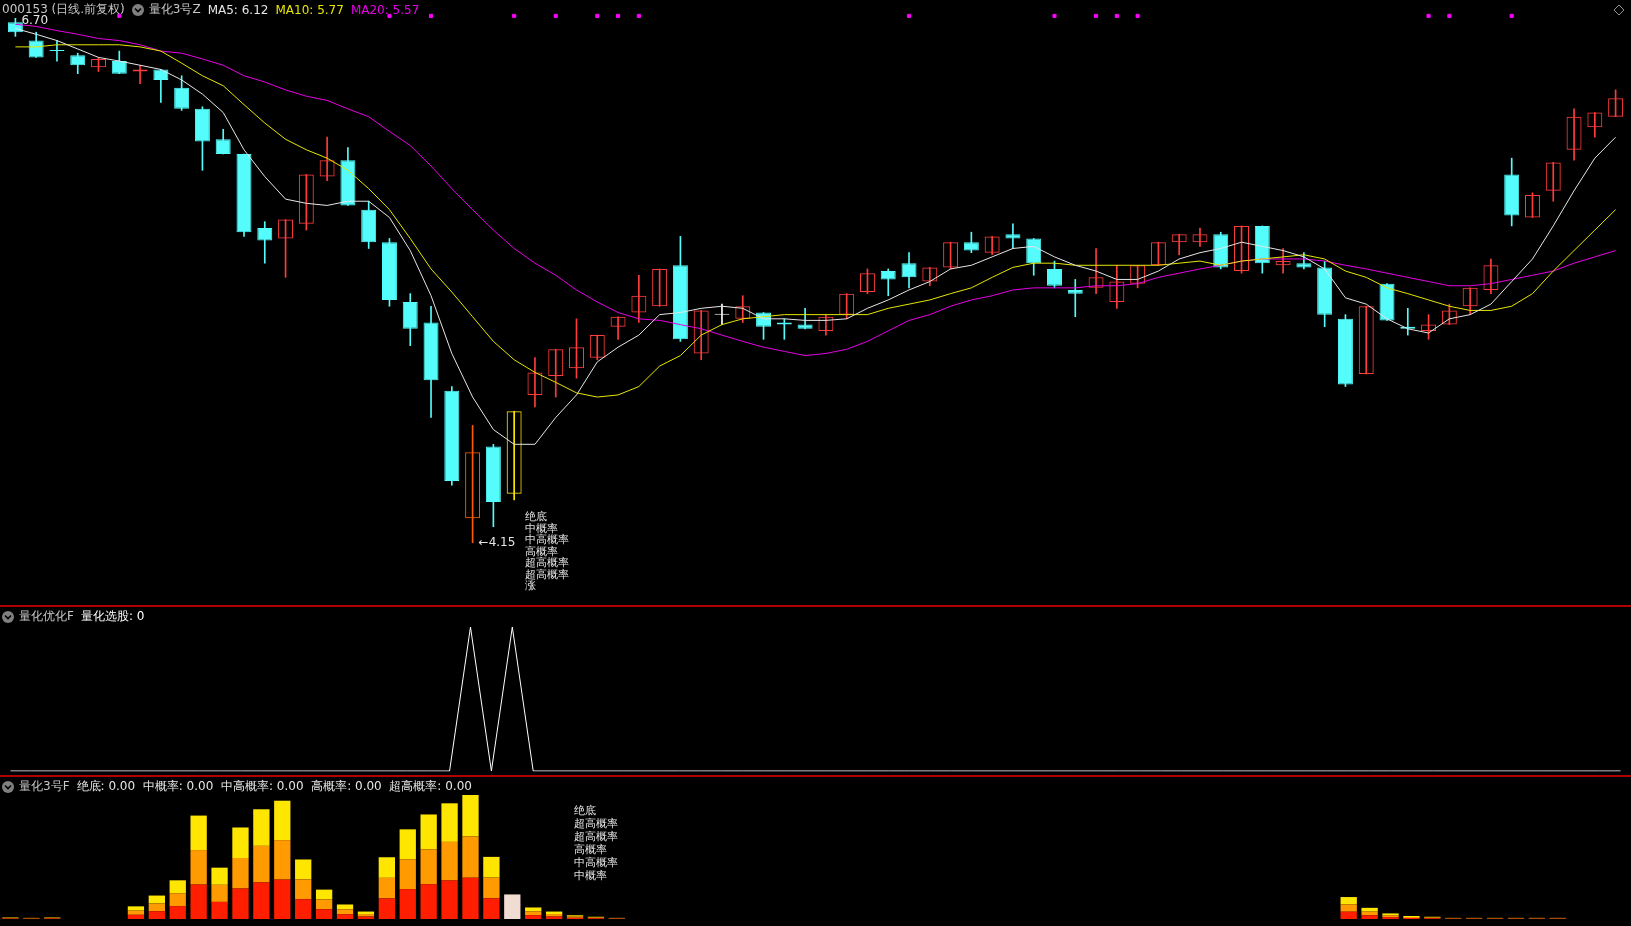  What do you see at coordinates (309, 9) in the screenshot?
I see `text: MA10: 5.77` at bounding box center [309, 9].